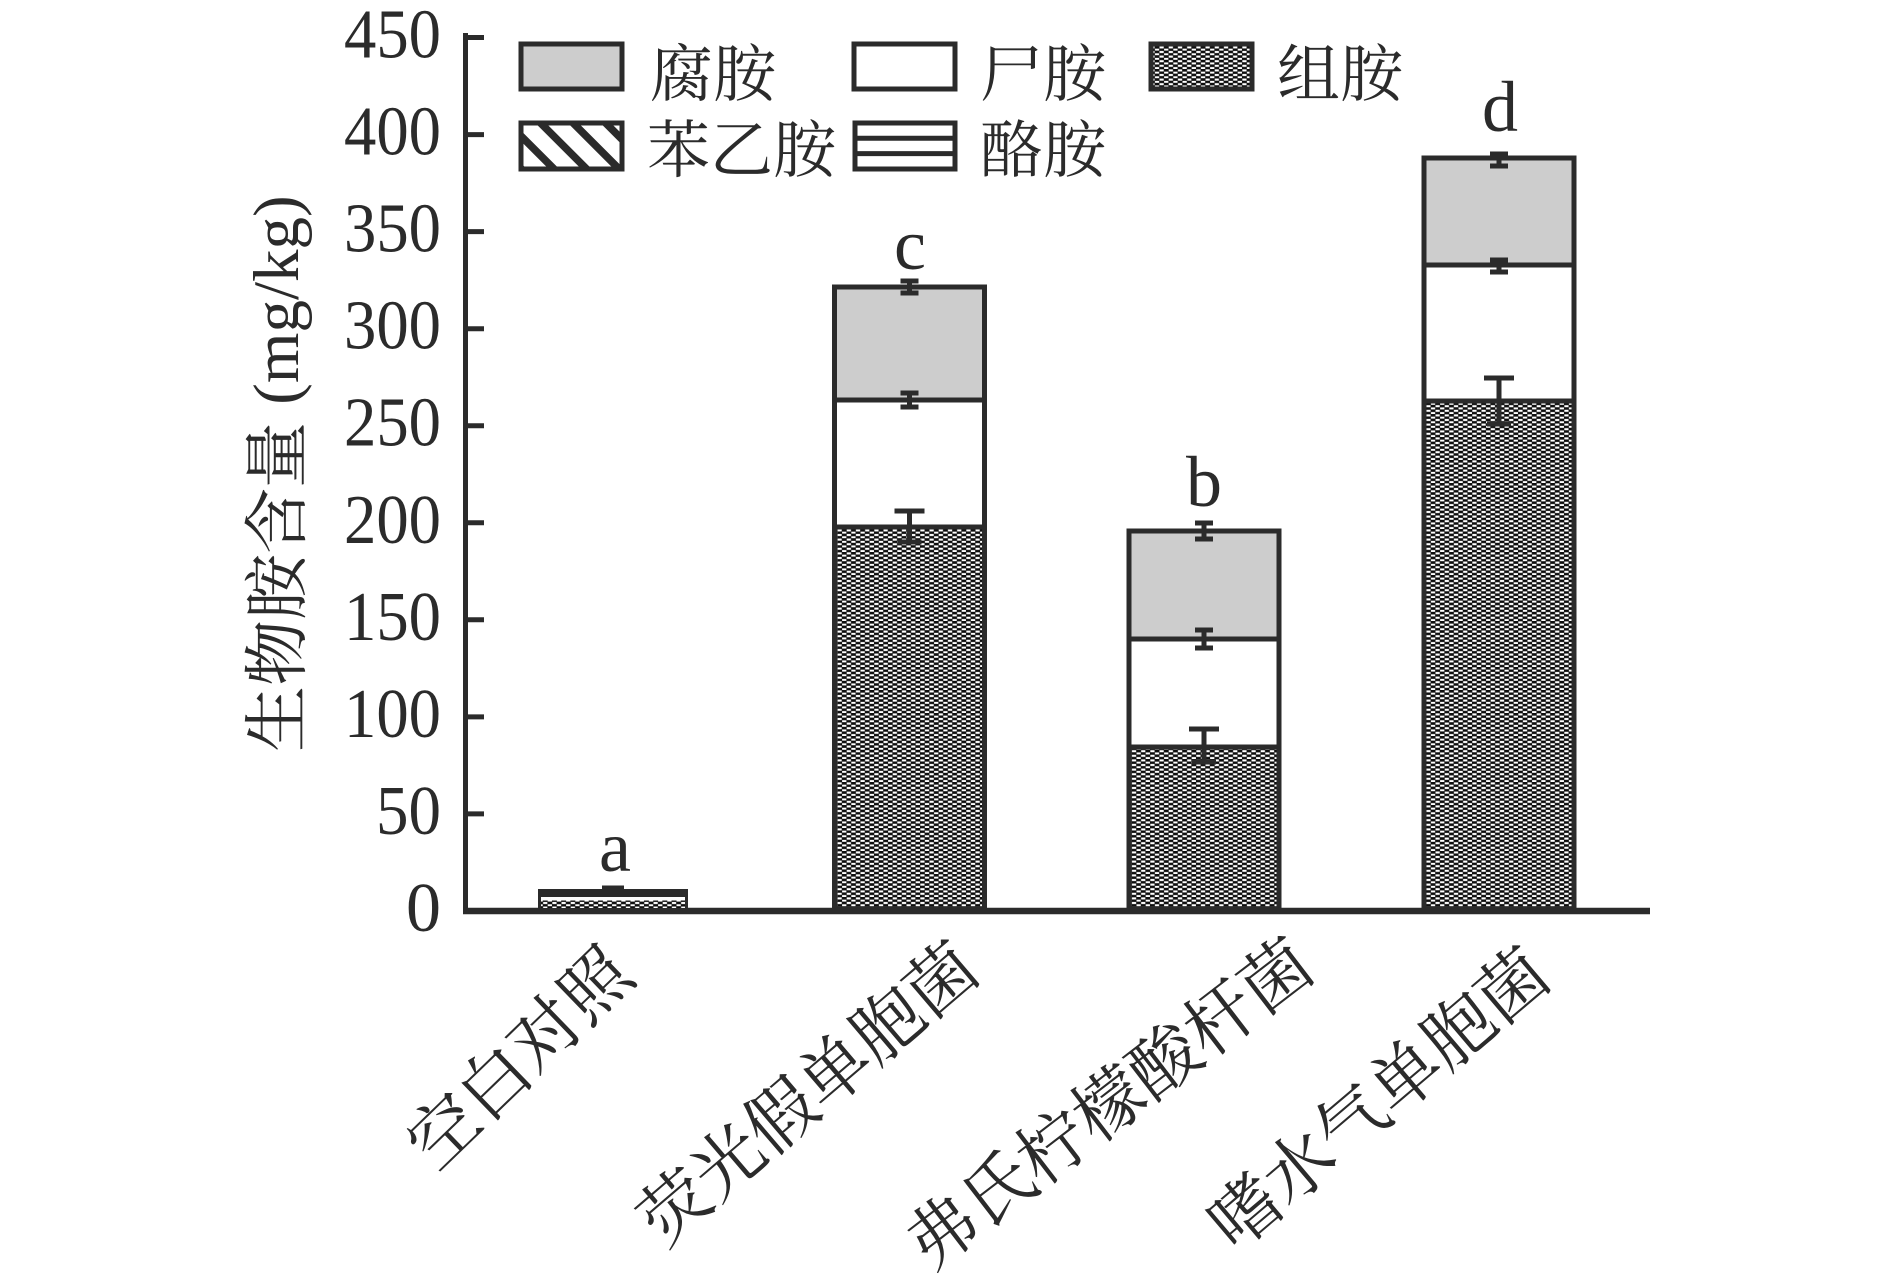  What do you see at coordinates (392, 423) in the screenshot?
I see `svg-text: 250` at bounding box center [392, 423].